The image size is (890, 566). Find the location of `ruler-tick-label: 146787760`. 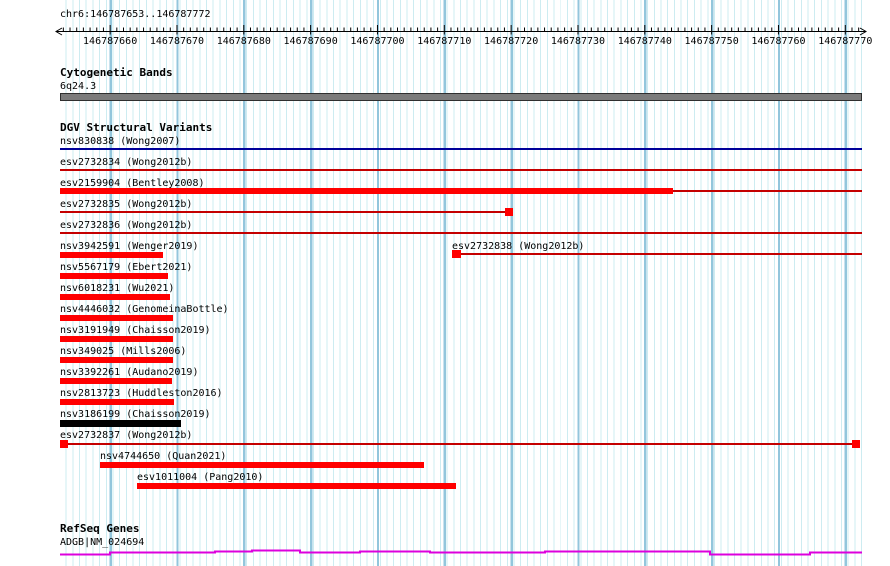

ruler-tick-label: 146787760 is located at coordinates (778, 41).